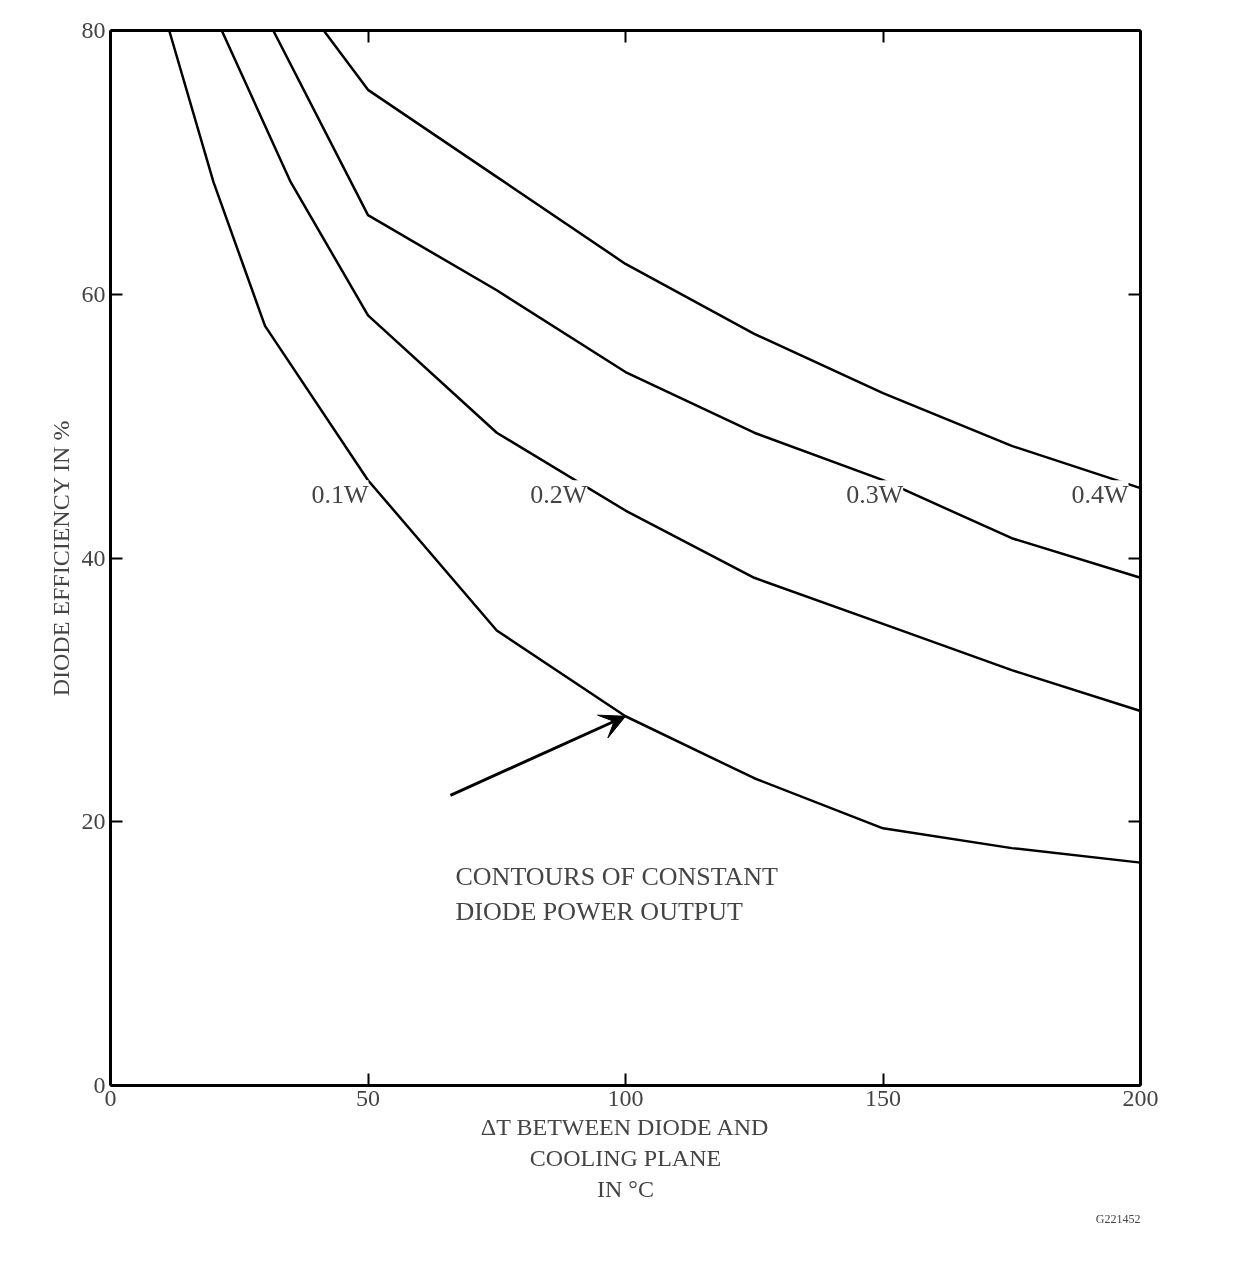  I want to click on y-tick-label: 60, so click(93, 293).